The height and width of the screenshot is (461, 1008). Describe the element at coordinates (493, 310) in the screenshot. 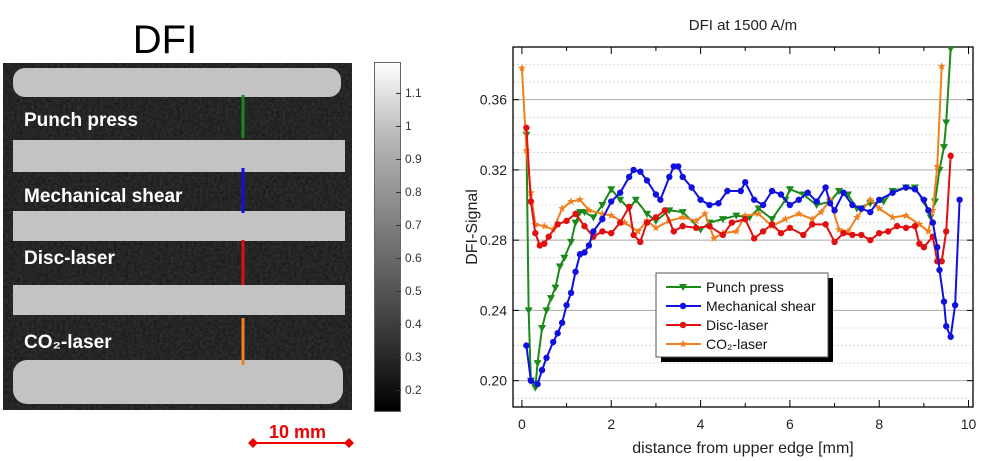

I see `y-tick-label: 0.24` at that location.